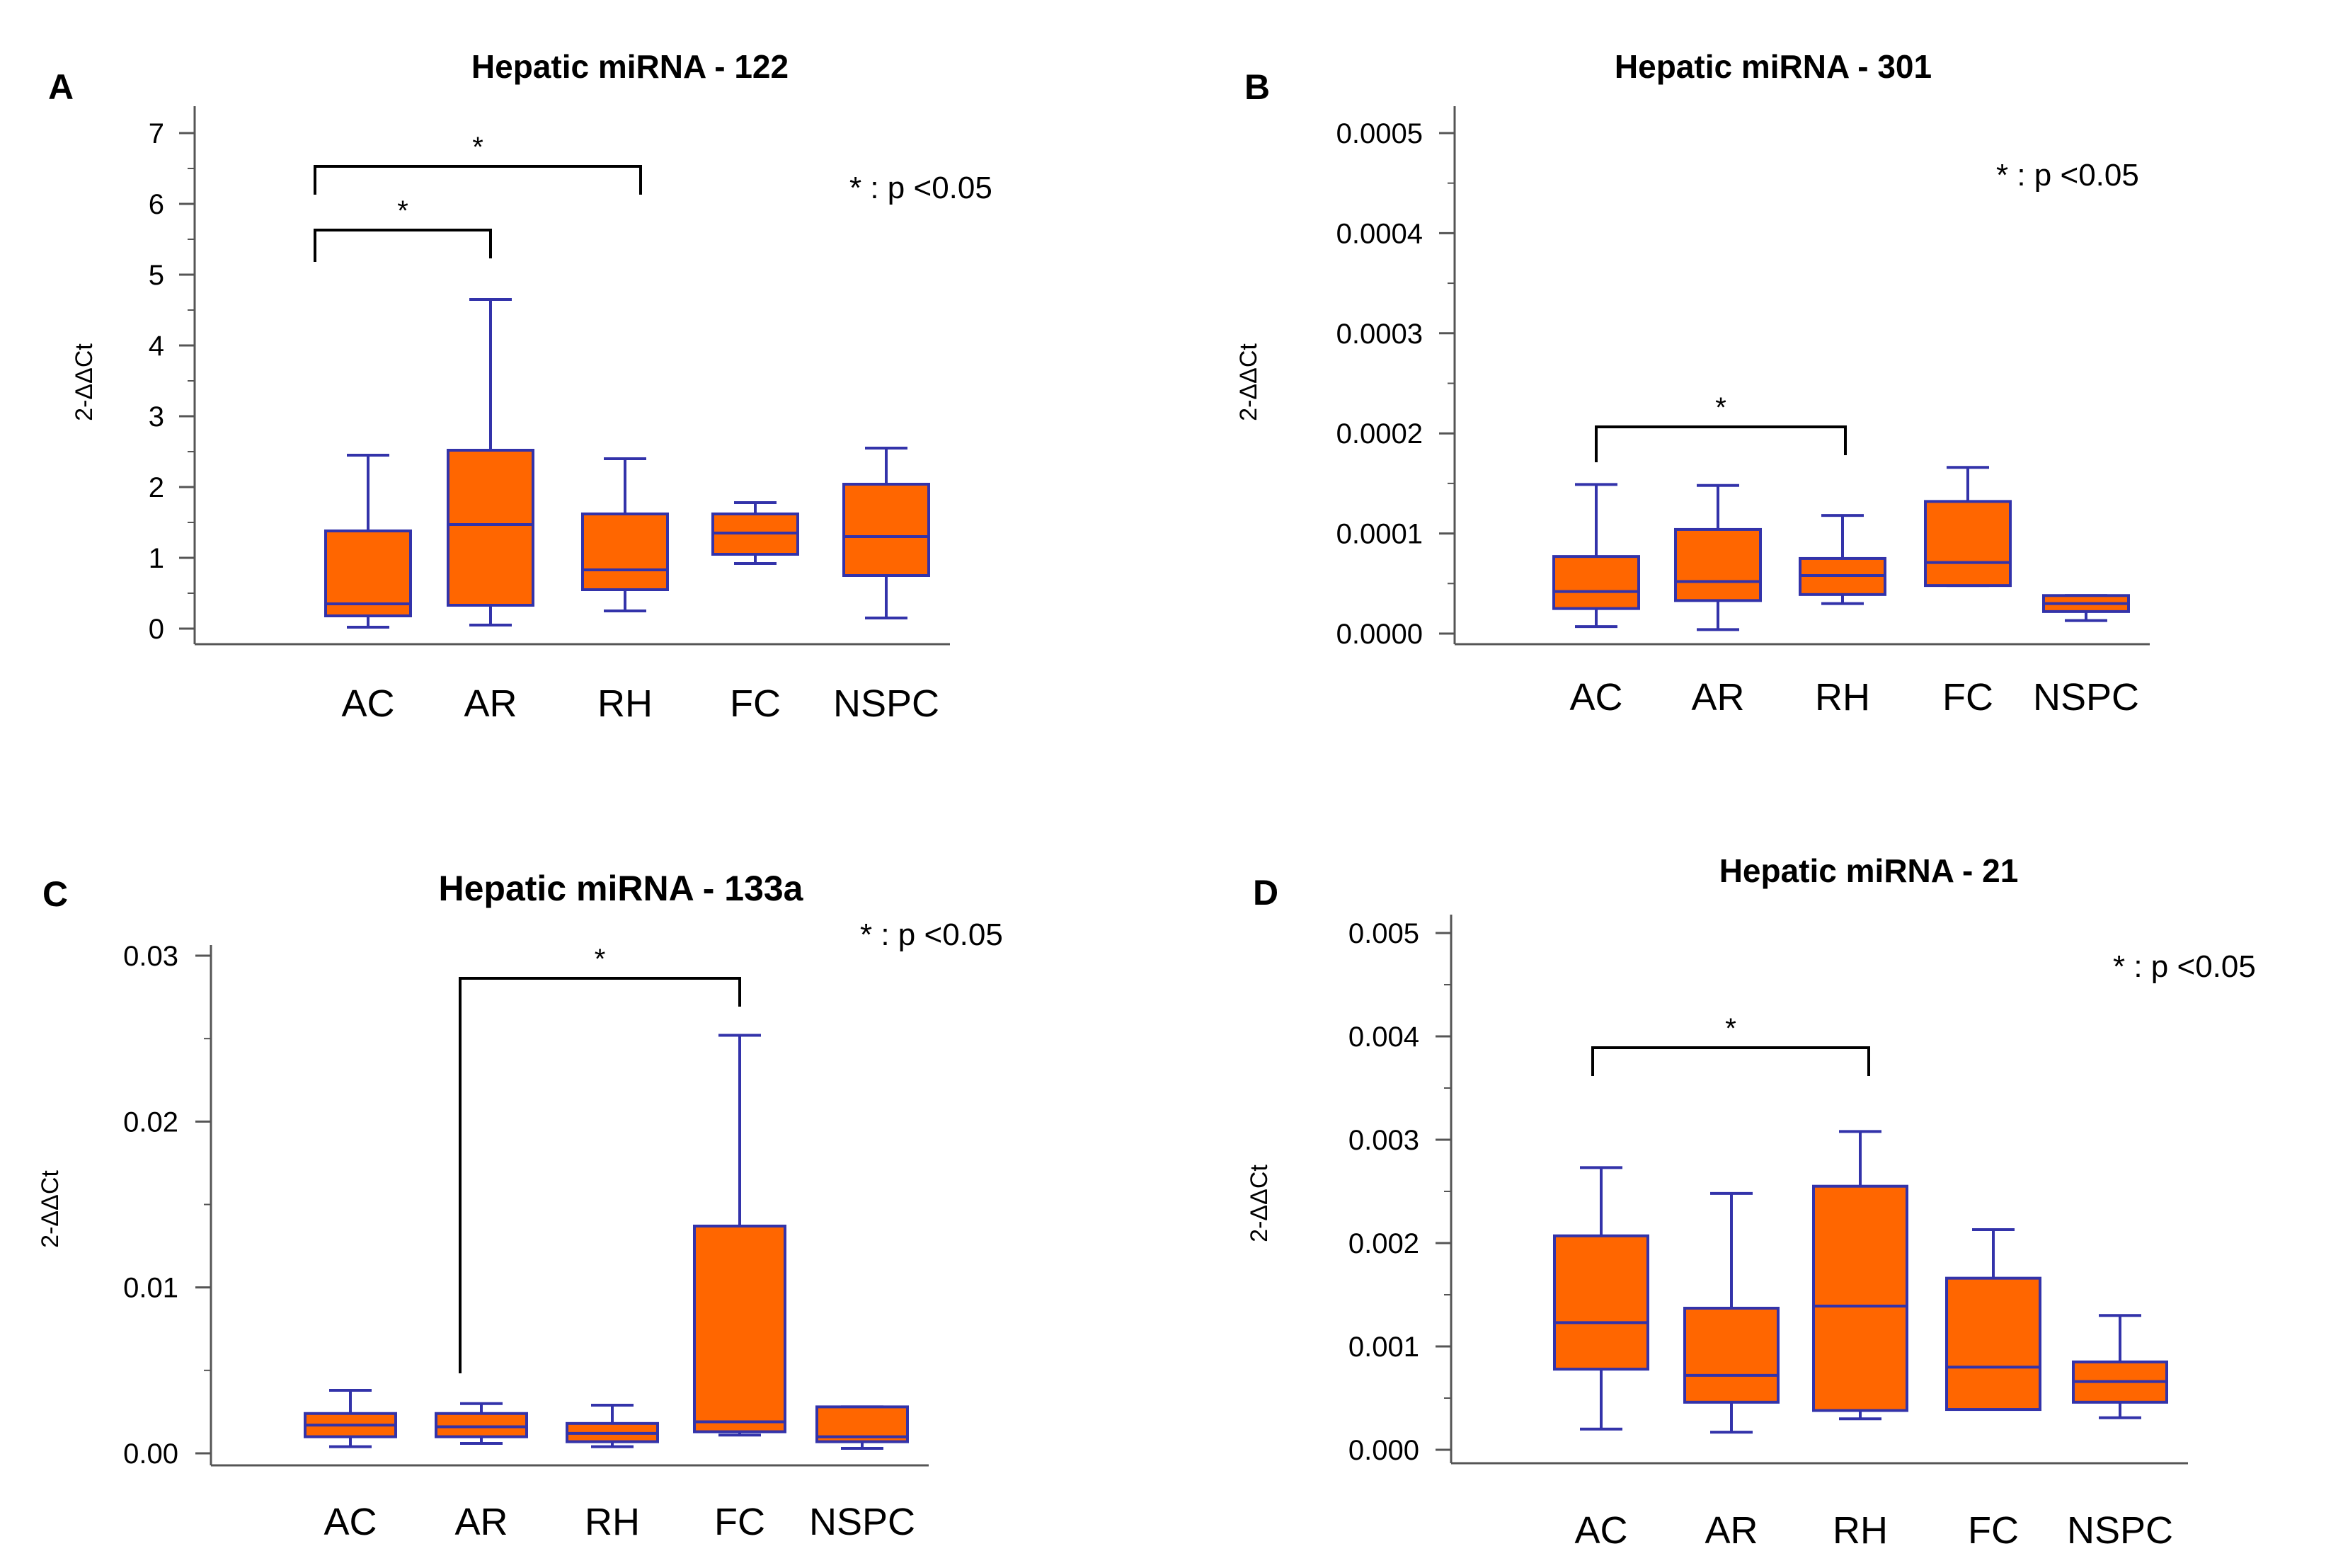 Image resolution: width=2343 pixels, height=1568 pixels. What do you see at coordinates (55, 894) in the screenshot?
I see `panel-letter: C` at bounding box center [55, 894].